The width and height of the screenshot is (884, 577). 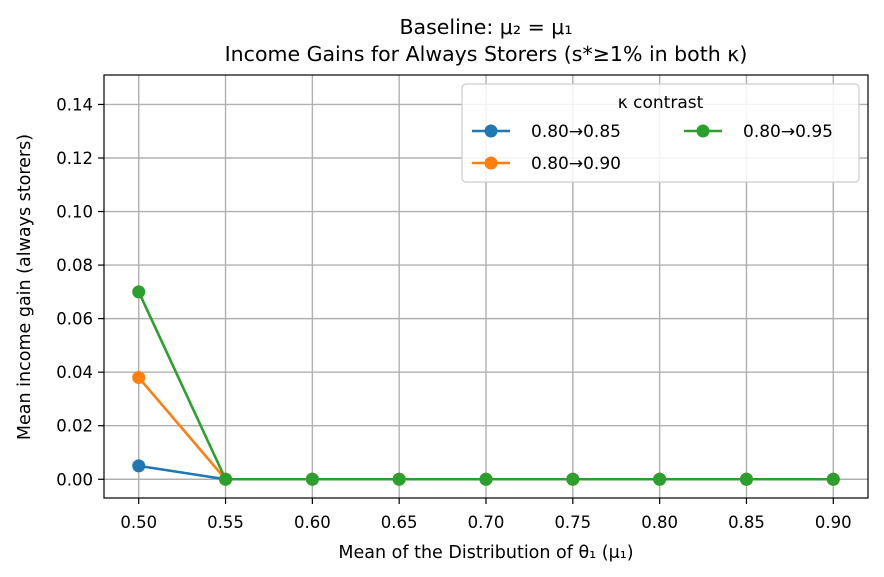 What do you see at coordinates (74, 265) in the screenshot?
I see `y-tick-label: 0.08` at bounding box center [74, 265].